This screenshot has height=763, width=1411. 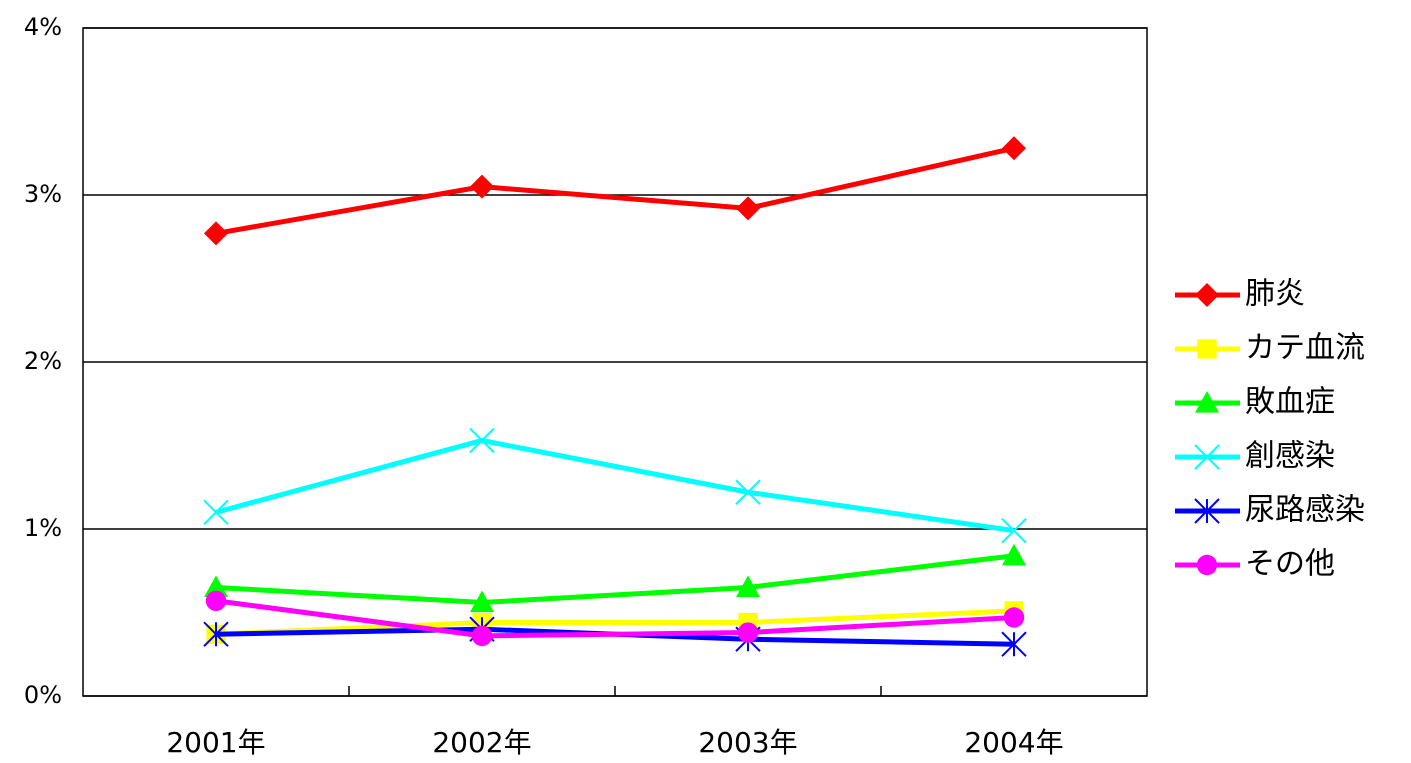 I want to click on legend-item: 創感染, so click(x=1255, y=456).